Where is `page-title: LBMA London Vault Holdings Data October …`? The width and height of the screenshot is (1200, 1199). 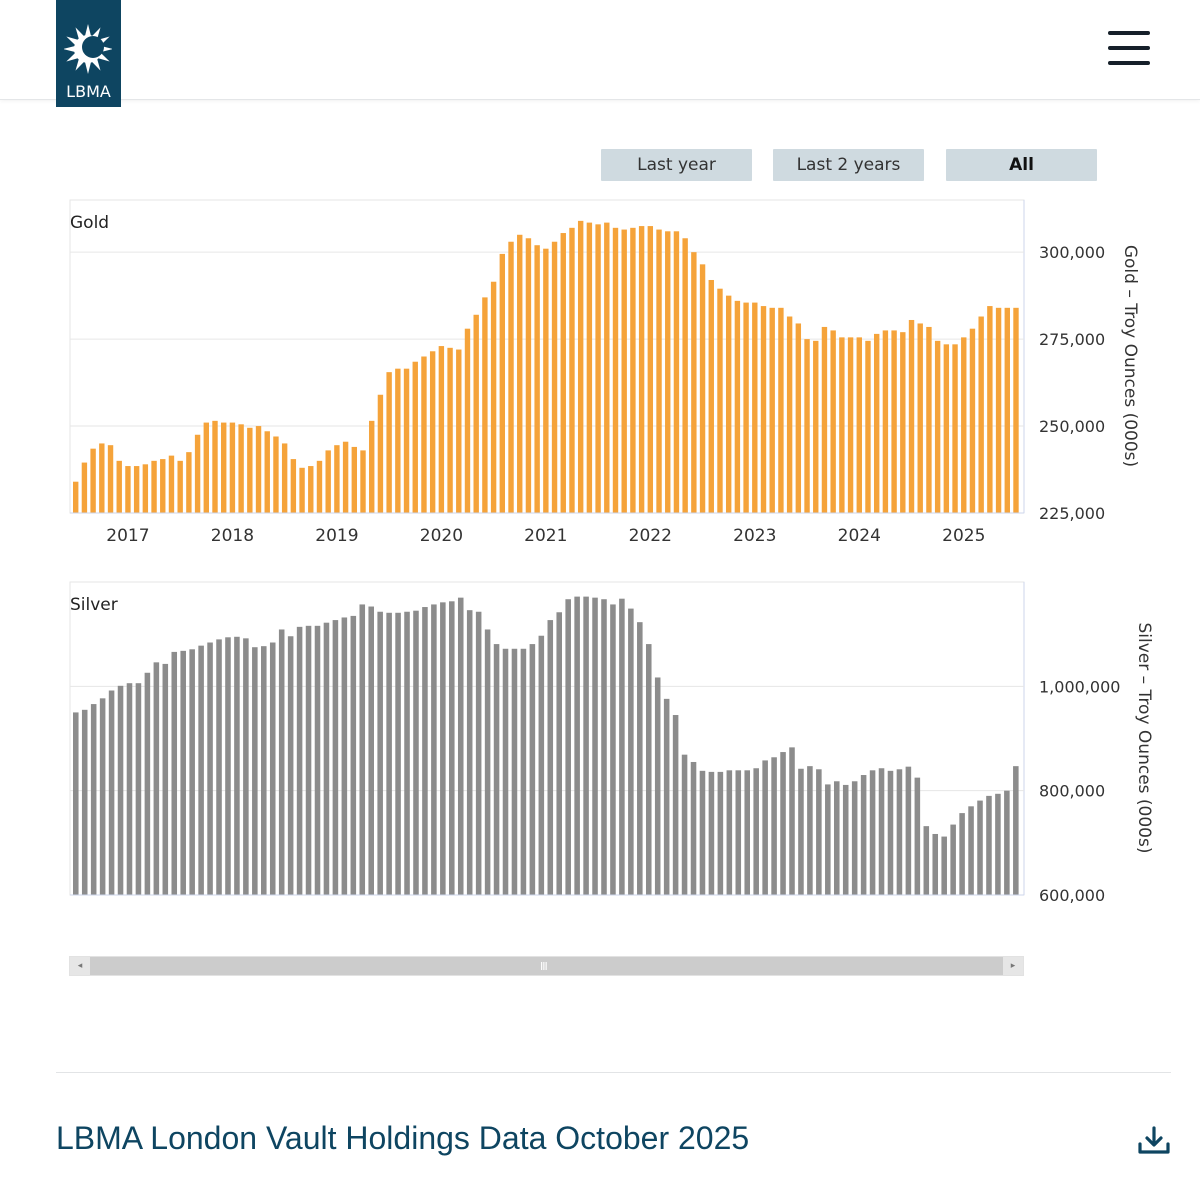 page-title: LBMA London Vault Holdings Data October … is located at coordinates (403, 1138).